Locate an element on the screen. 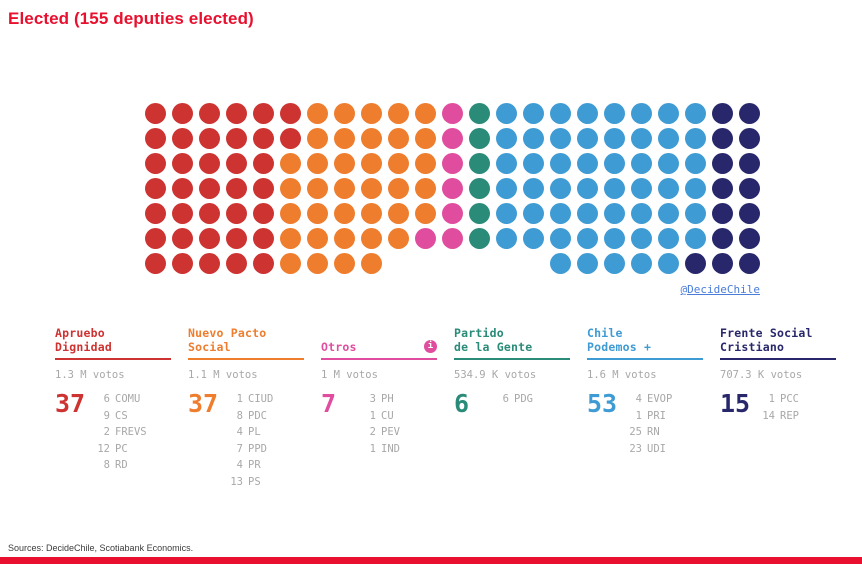 This screenshot has width=862, height=564. attribution-link: @DecideChile is located at coordinates (720, 289).